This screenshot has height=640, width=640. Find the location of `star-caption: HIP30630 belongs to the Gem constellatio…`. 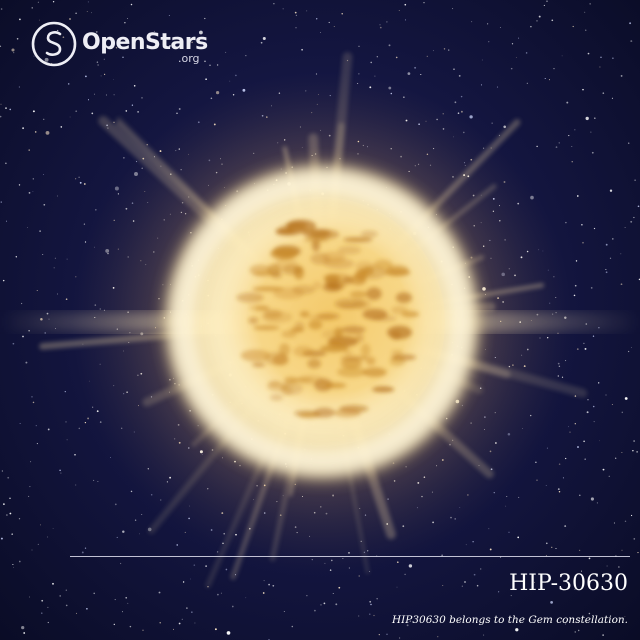

star-caption: HIP30630 belongs to the Gem constellatio… is located at coordinates (509, 620).